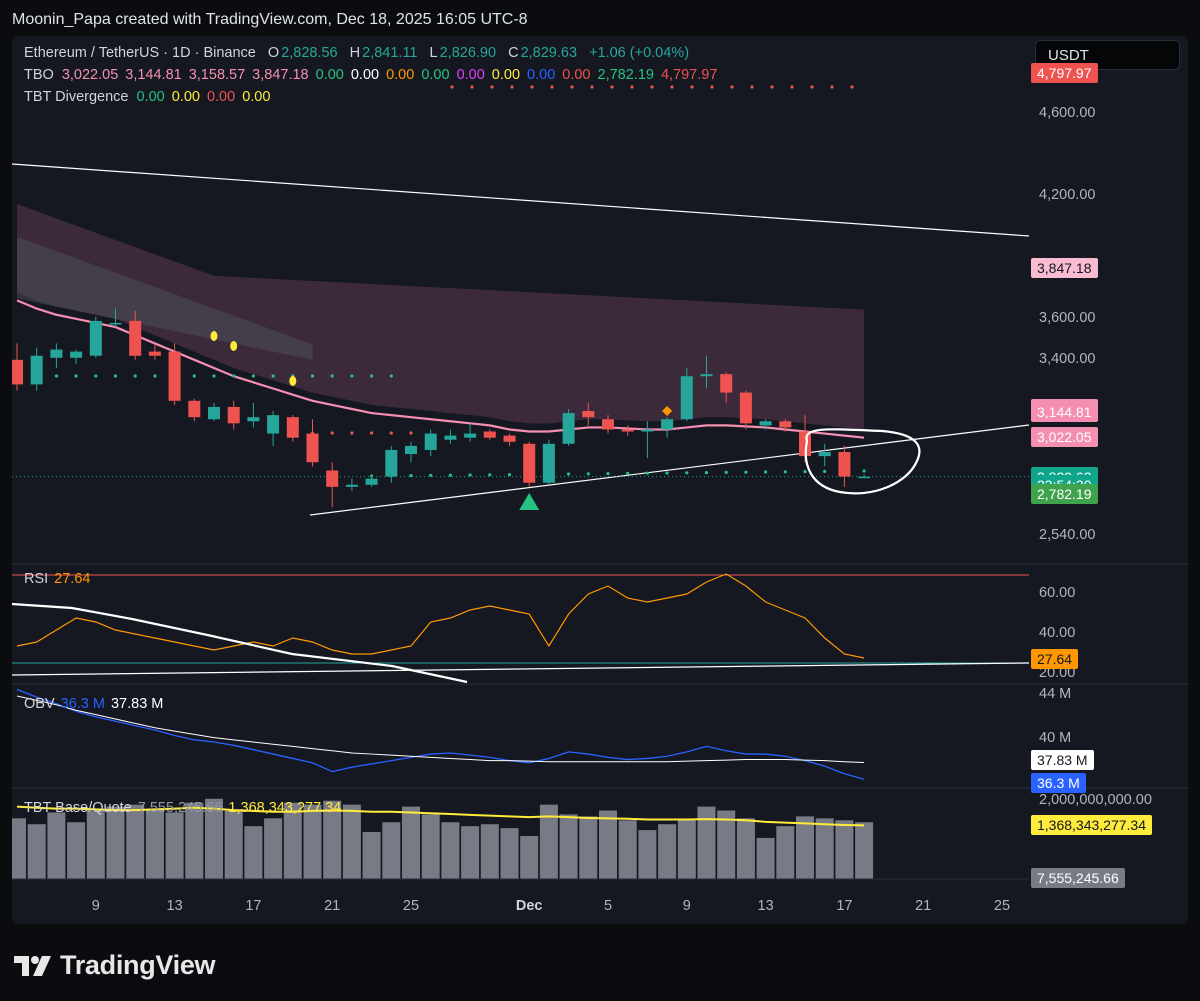 This screenshot has height=1001, width=1200. I want to click on time-axis-label: 13, so click(174, 906).